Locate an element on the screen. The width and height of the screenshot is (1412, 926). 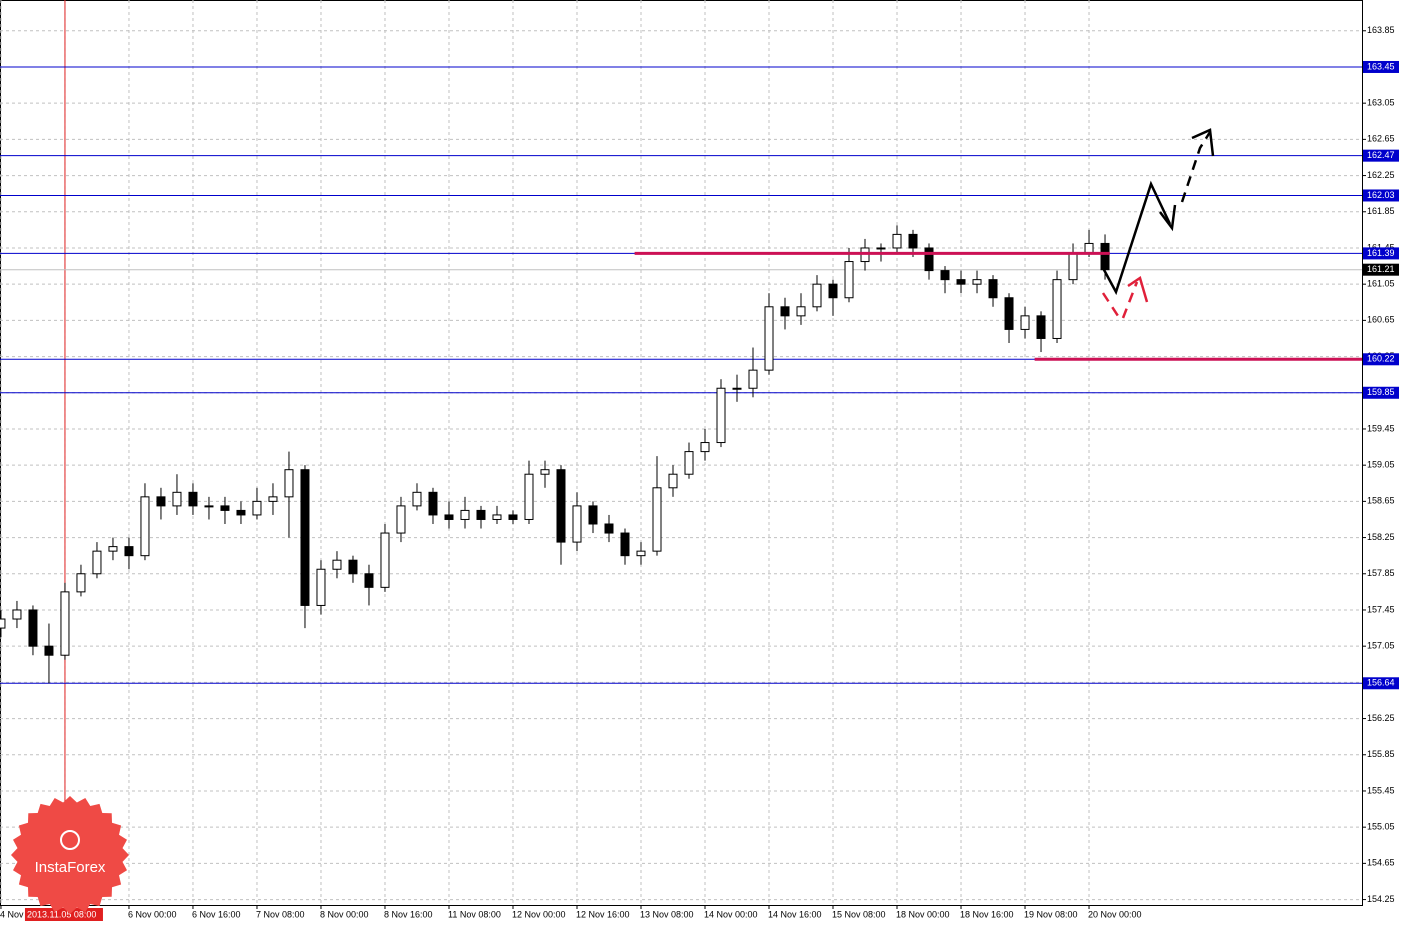
y-tick-label: 157.85 is located at coordinates (1381, 573).